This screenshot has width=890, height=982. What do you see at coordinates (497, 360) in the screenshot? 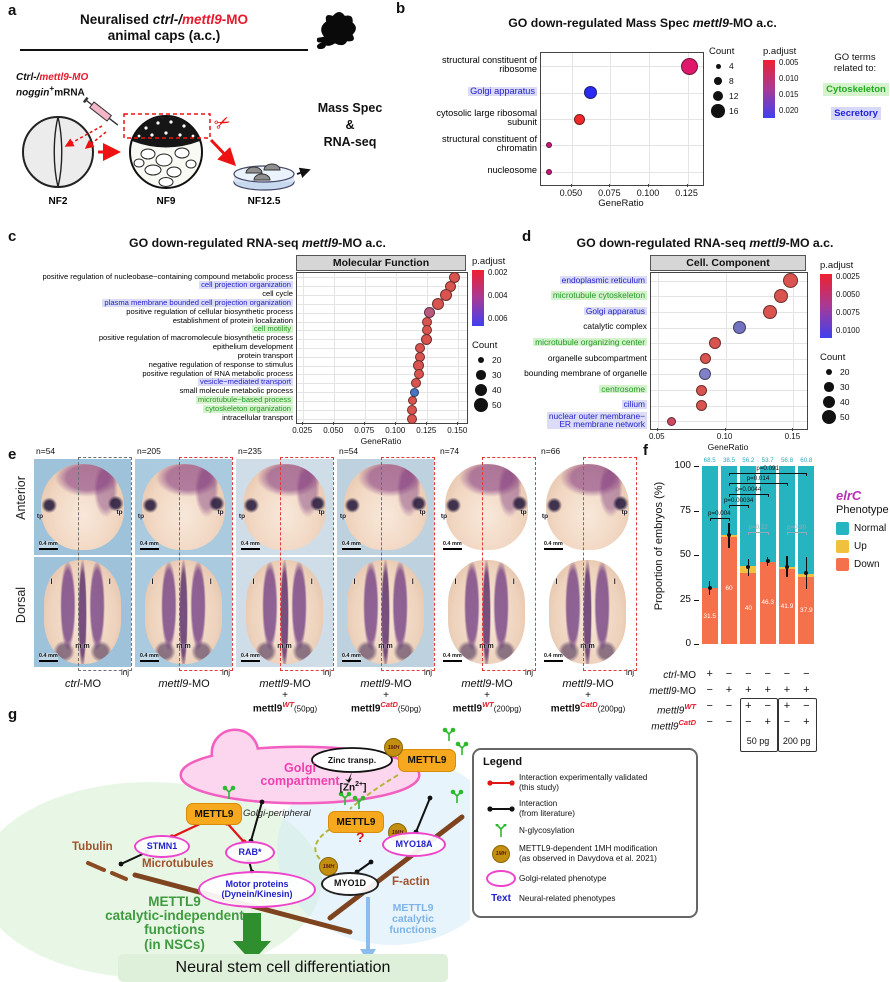
I see `count-legend-label: 20` at bounding box center [497, 360].